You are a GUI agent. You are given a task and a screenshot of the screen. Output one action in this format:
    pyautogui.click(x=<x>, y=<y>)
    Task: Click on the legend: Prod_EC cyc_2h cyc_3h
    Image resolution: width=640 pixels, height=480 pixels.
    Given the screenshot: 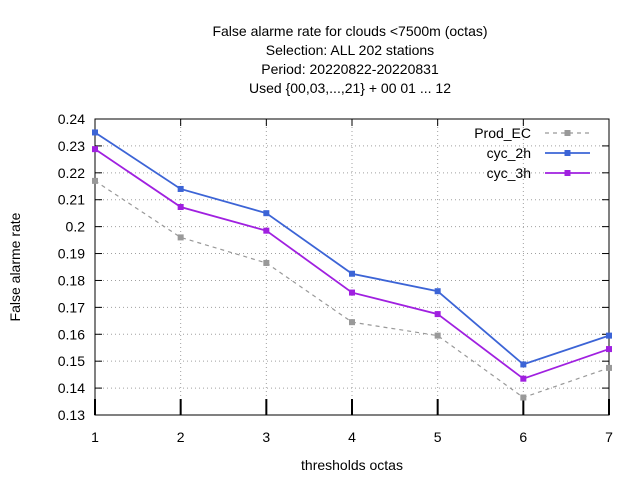 What is the action you would take?
    pyautogui.click(x=532, y=153)
    